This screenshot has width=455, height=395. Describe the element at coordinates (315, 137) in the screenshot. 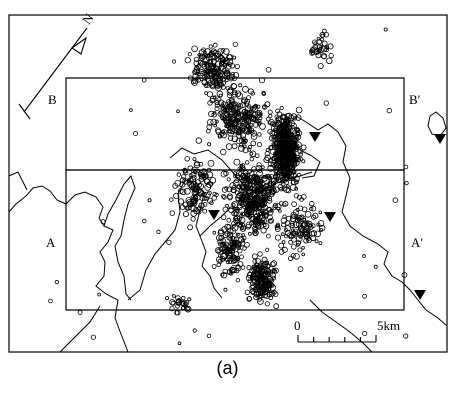

I see `station-marker` at that location.